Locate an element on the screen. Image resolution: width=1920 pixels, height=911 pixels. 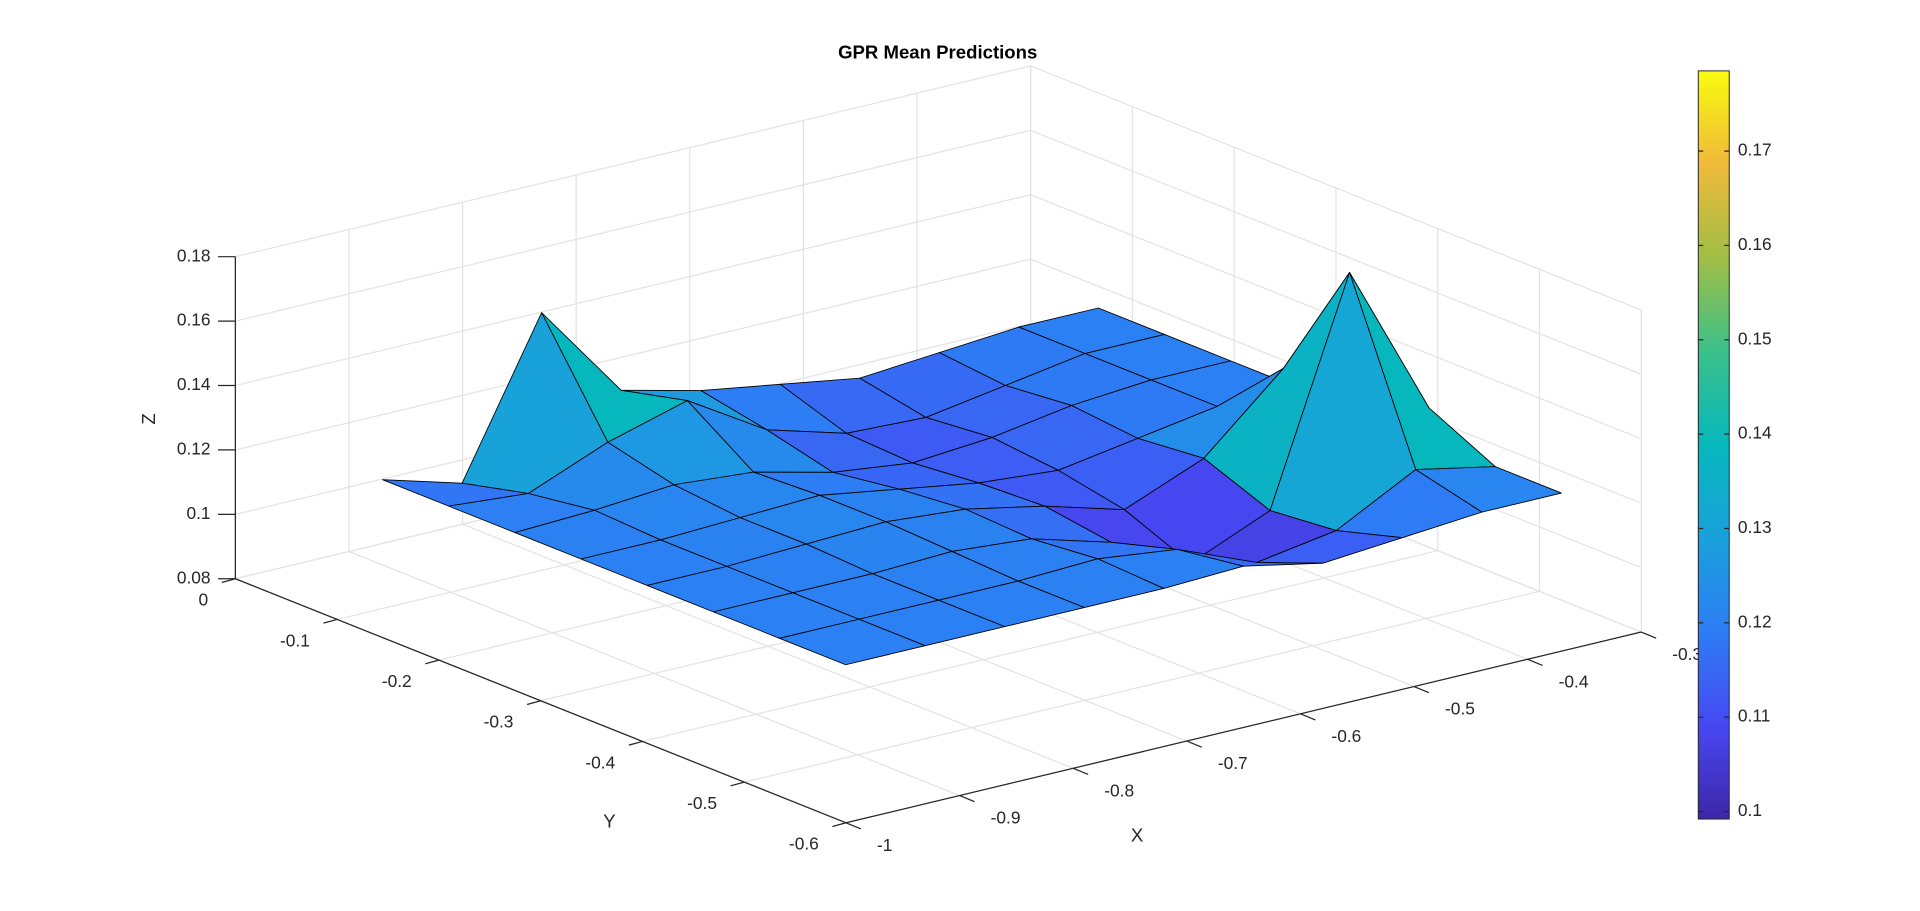
x-tick-label: -0.3 is located at coordinates (1687, 654).